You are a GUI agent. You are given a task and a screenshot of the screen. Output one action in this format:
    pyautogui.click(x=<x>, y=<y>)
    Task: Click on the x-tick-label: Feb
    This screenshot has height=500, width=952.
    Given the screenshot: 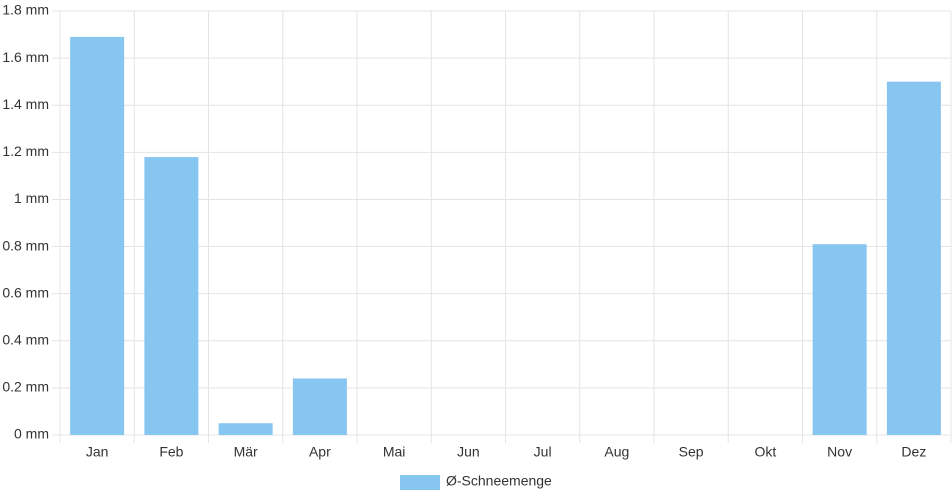 What is the action you would take?
    pyautogui.click(x=171, y=452)
    